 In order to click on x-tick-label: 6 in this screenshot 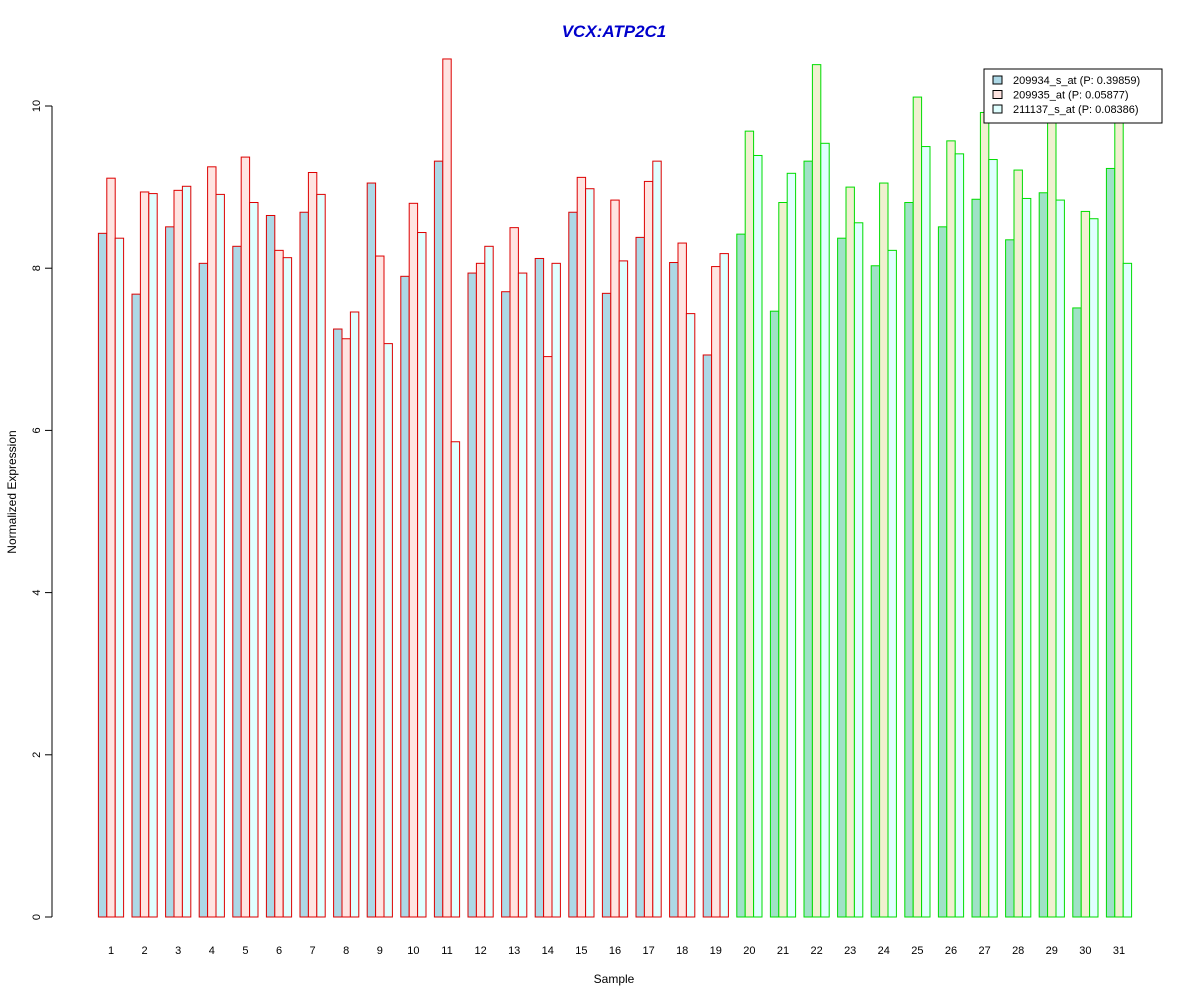, I will do `click(279, 951)`.